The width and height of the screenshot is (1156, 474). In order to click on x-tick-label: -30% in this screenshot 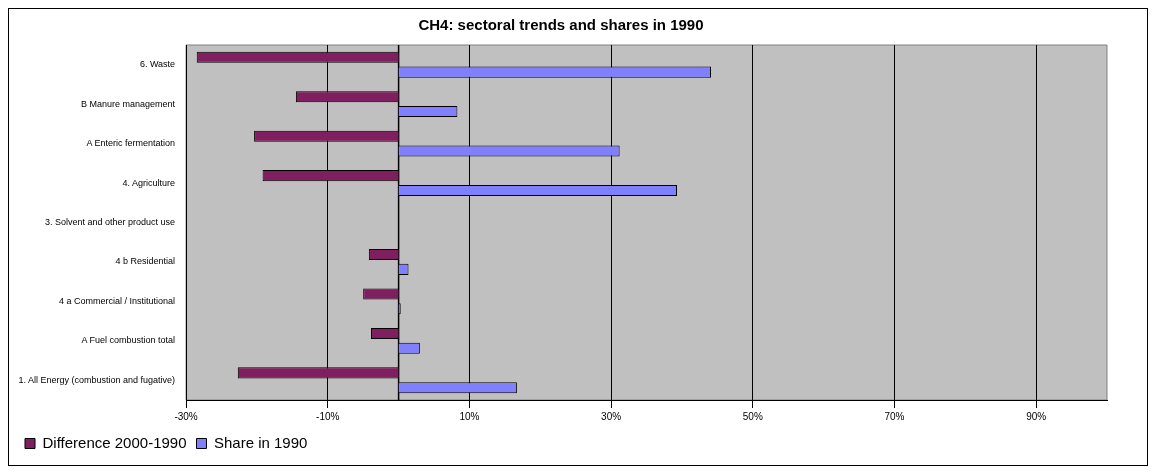, I will do `click(186, 416)`.